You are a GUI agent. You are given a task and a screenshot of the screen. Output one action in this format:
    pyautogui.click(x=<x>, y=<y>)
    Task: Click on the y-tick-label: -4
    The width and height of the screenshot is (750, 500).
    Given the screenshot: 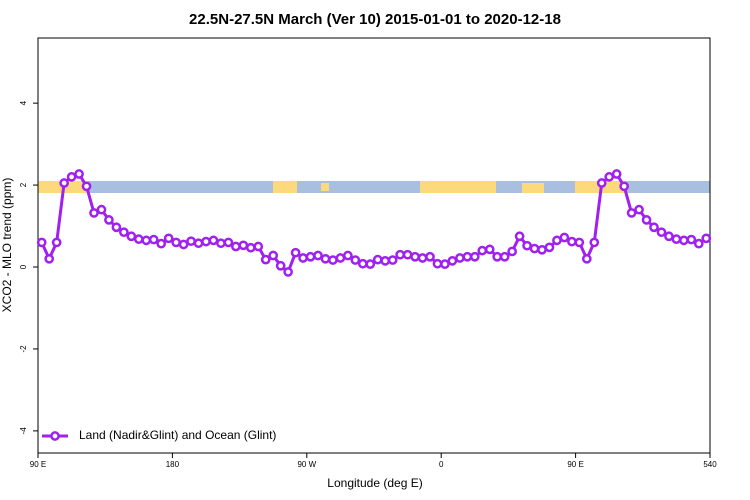 What is the action you would take?
    pyautogui.click(x=23, y=431)
    